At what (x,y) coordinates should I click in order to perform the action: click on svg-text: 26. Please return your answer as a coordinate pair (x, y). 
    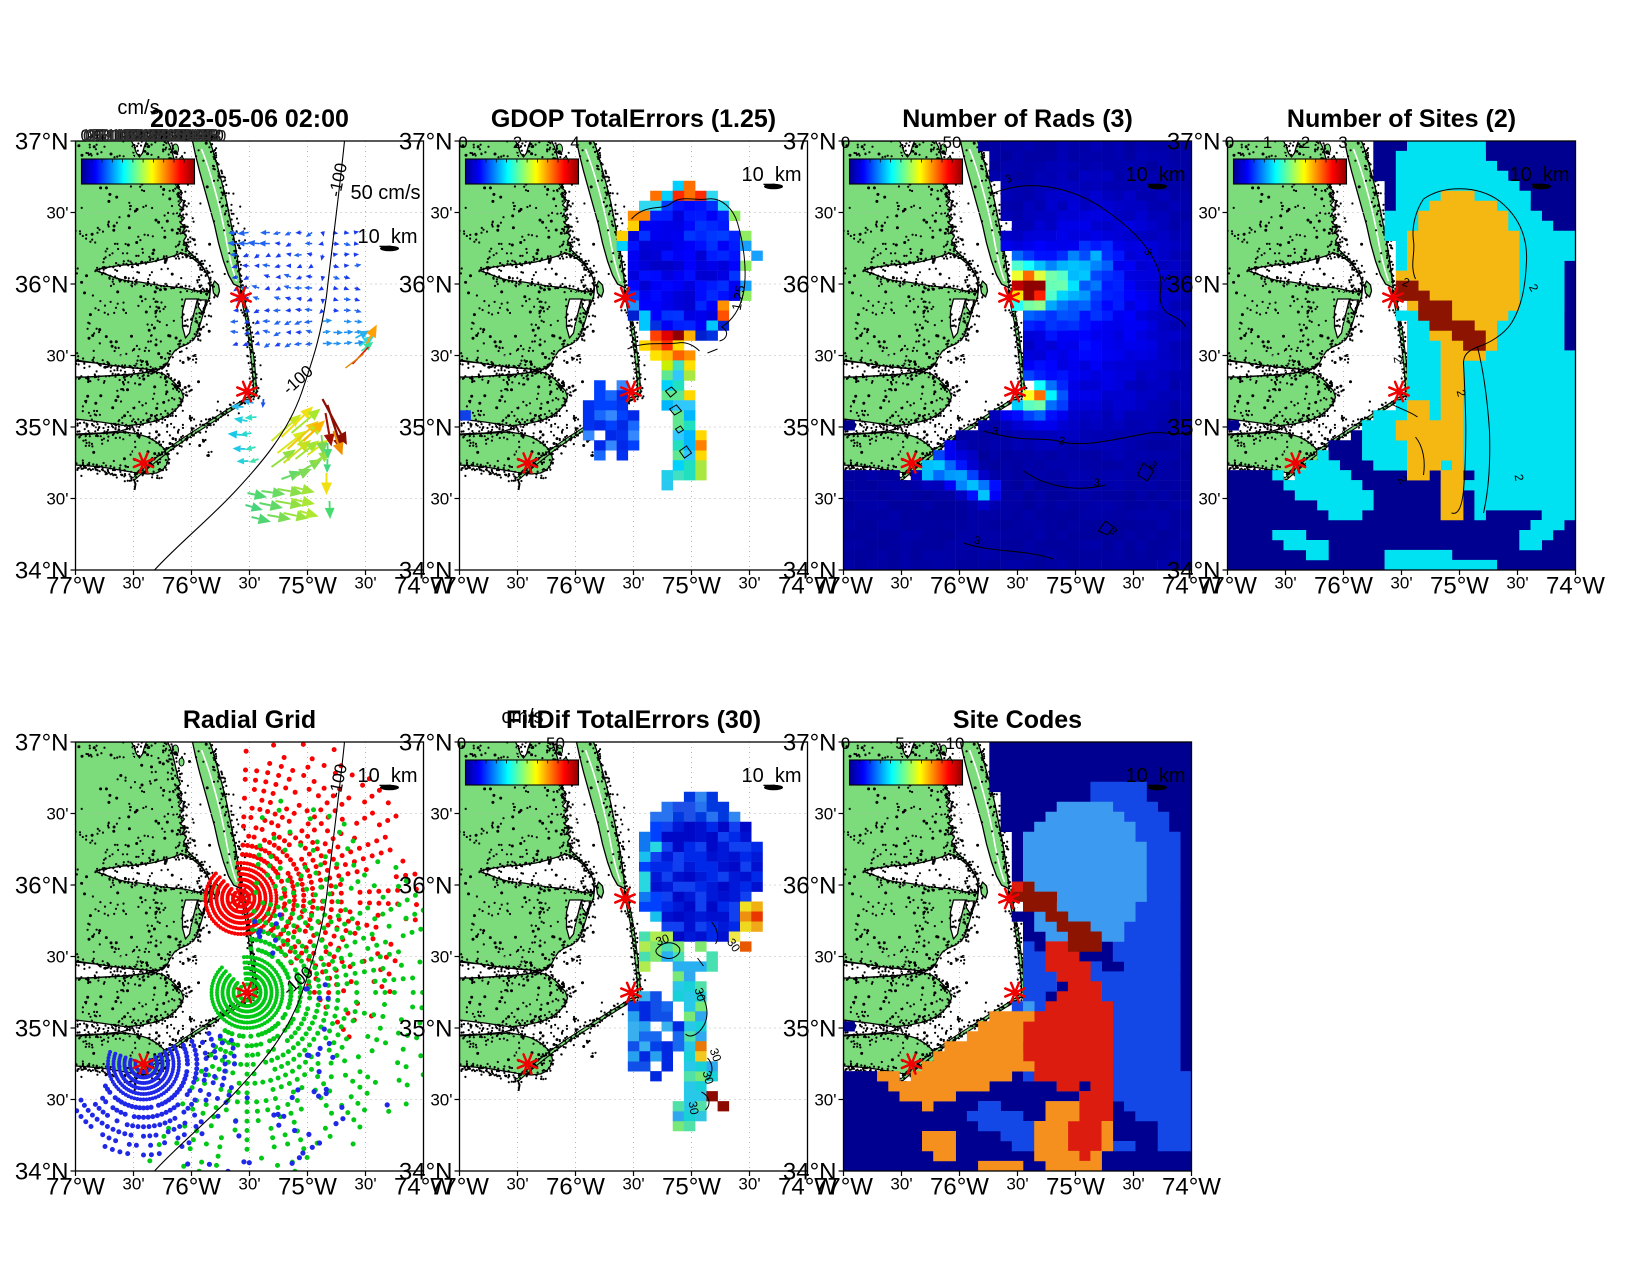
    Looking at the image, I should click on (157, 137).